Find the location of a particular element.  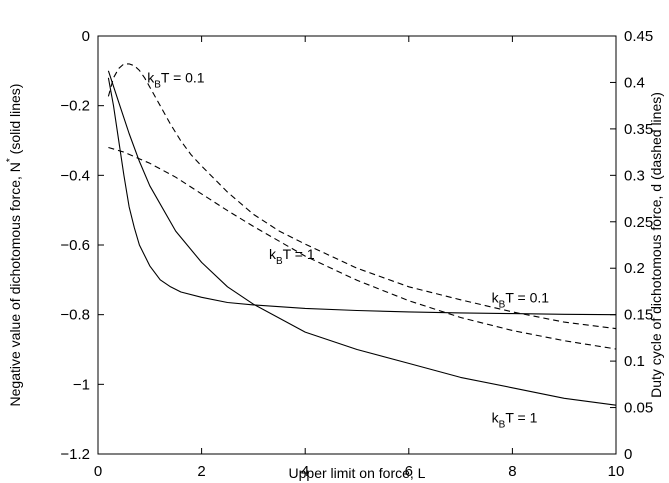

y-left-tick-label: −0.4 is located at coordinates (75, 175).